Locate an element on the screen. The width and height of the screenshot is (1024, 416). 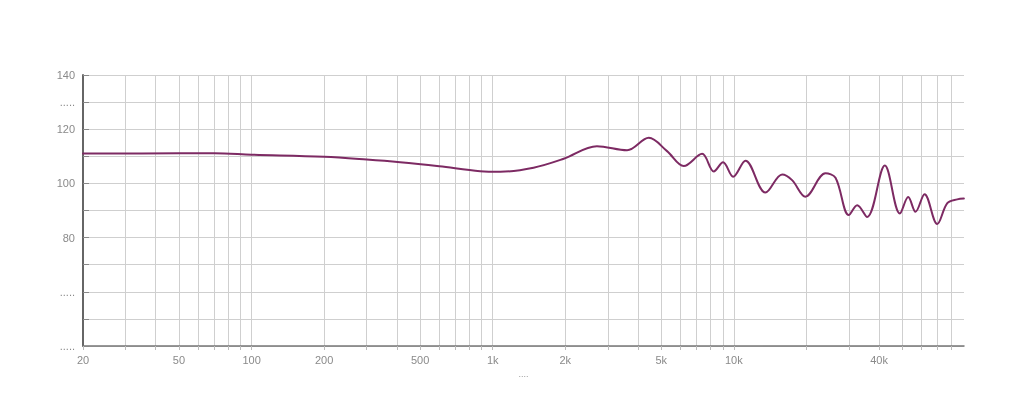
y-tick-label: 80 is located at coordinates (68, 237).